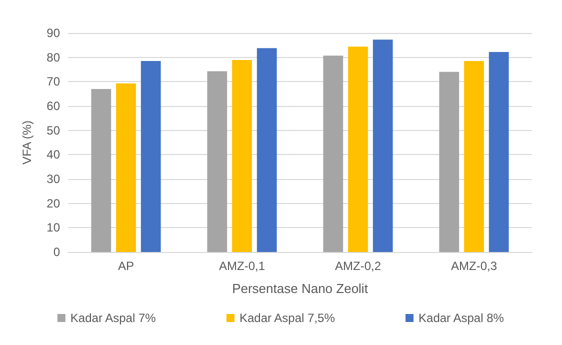 The height and width of the screenshot is (345, 562). Describe the element at coordinates (53, 227) in the screenshot. I see `y-tick-label: 10` at that location.